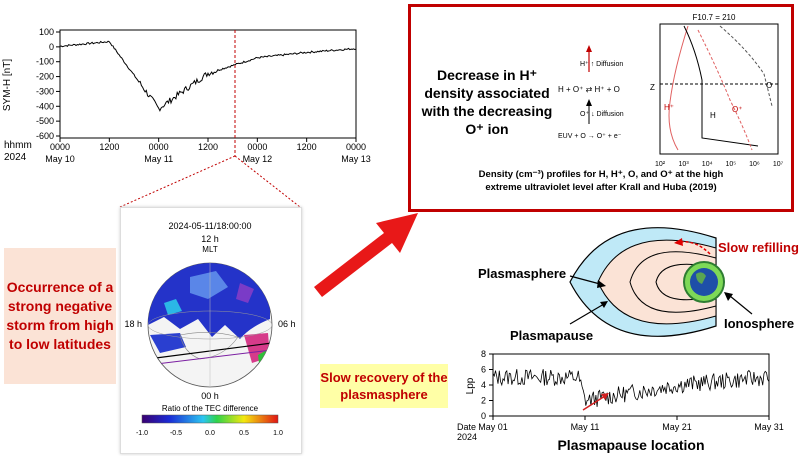 The image size is (800, 456). I want to click on tec-left-label: 18 h, so click(133, 324).